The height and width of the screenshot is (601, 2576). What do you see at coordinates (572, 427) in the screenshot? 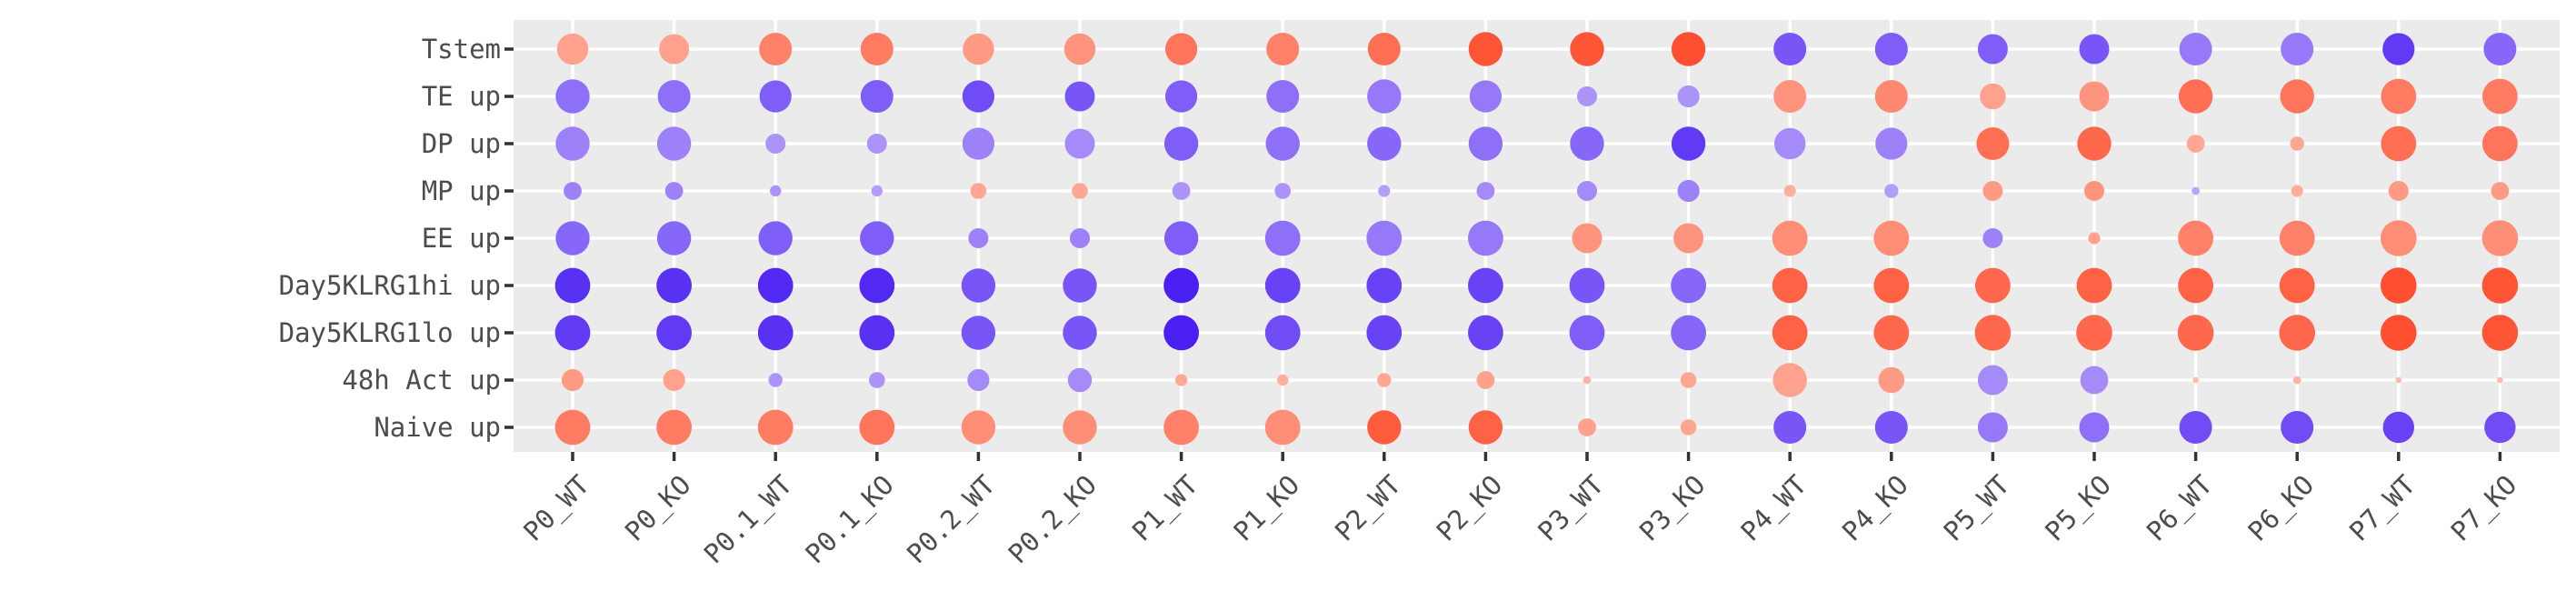
I see `point-naive-up-p0-wt` at bounding box center [572, 427].